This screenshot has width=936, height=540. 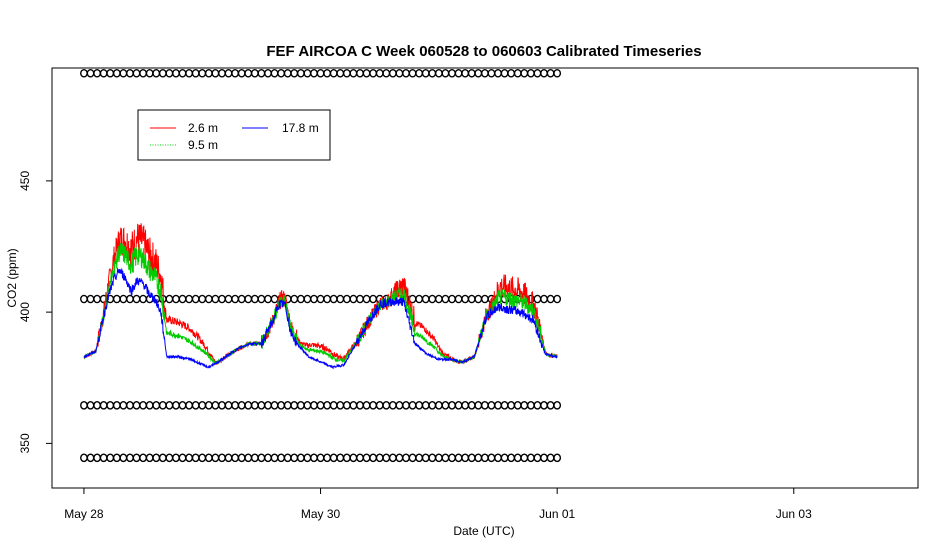 I want to click on series-17-8m, so click(x=320, y=318).